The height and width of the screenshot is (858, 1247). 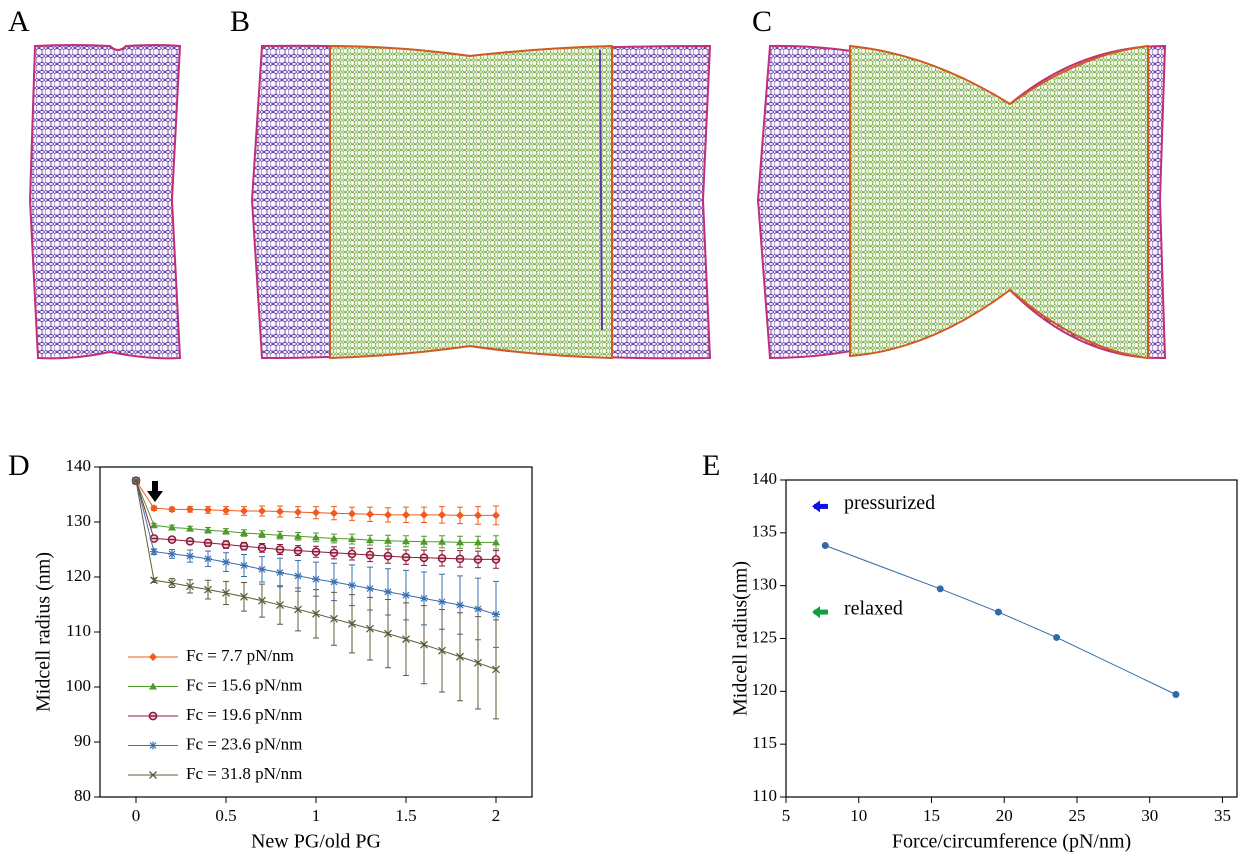 I want to click on x-axis-label: New PG/old PG, so click(x=316, y=842).